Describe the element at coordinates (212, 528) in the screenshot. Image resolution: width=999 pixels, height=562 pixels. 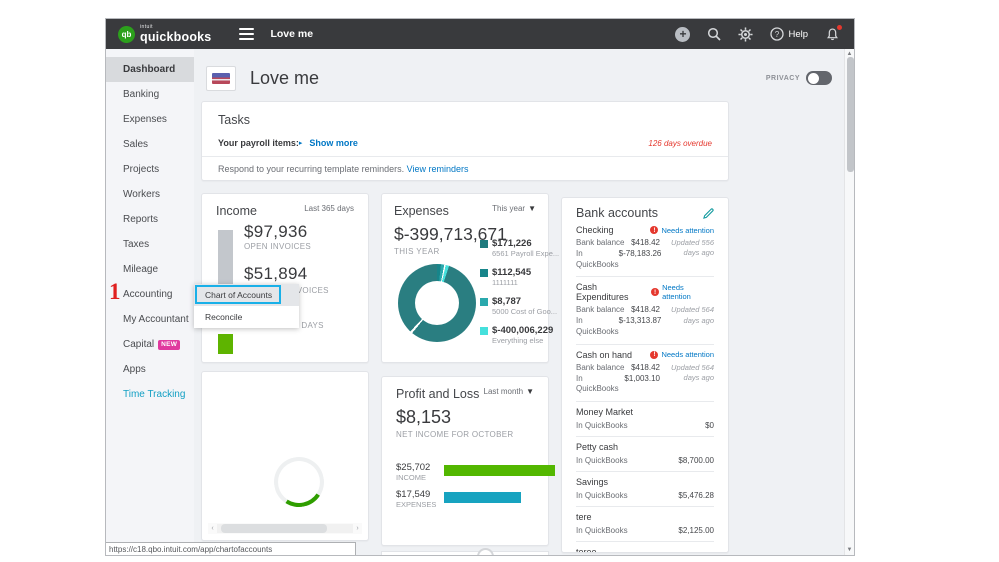
I see `scroll-left-arrow: ‹` at that location.